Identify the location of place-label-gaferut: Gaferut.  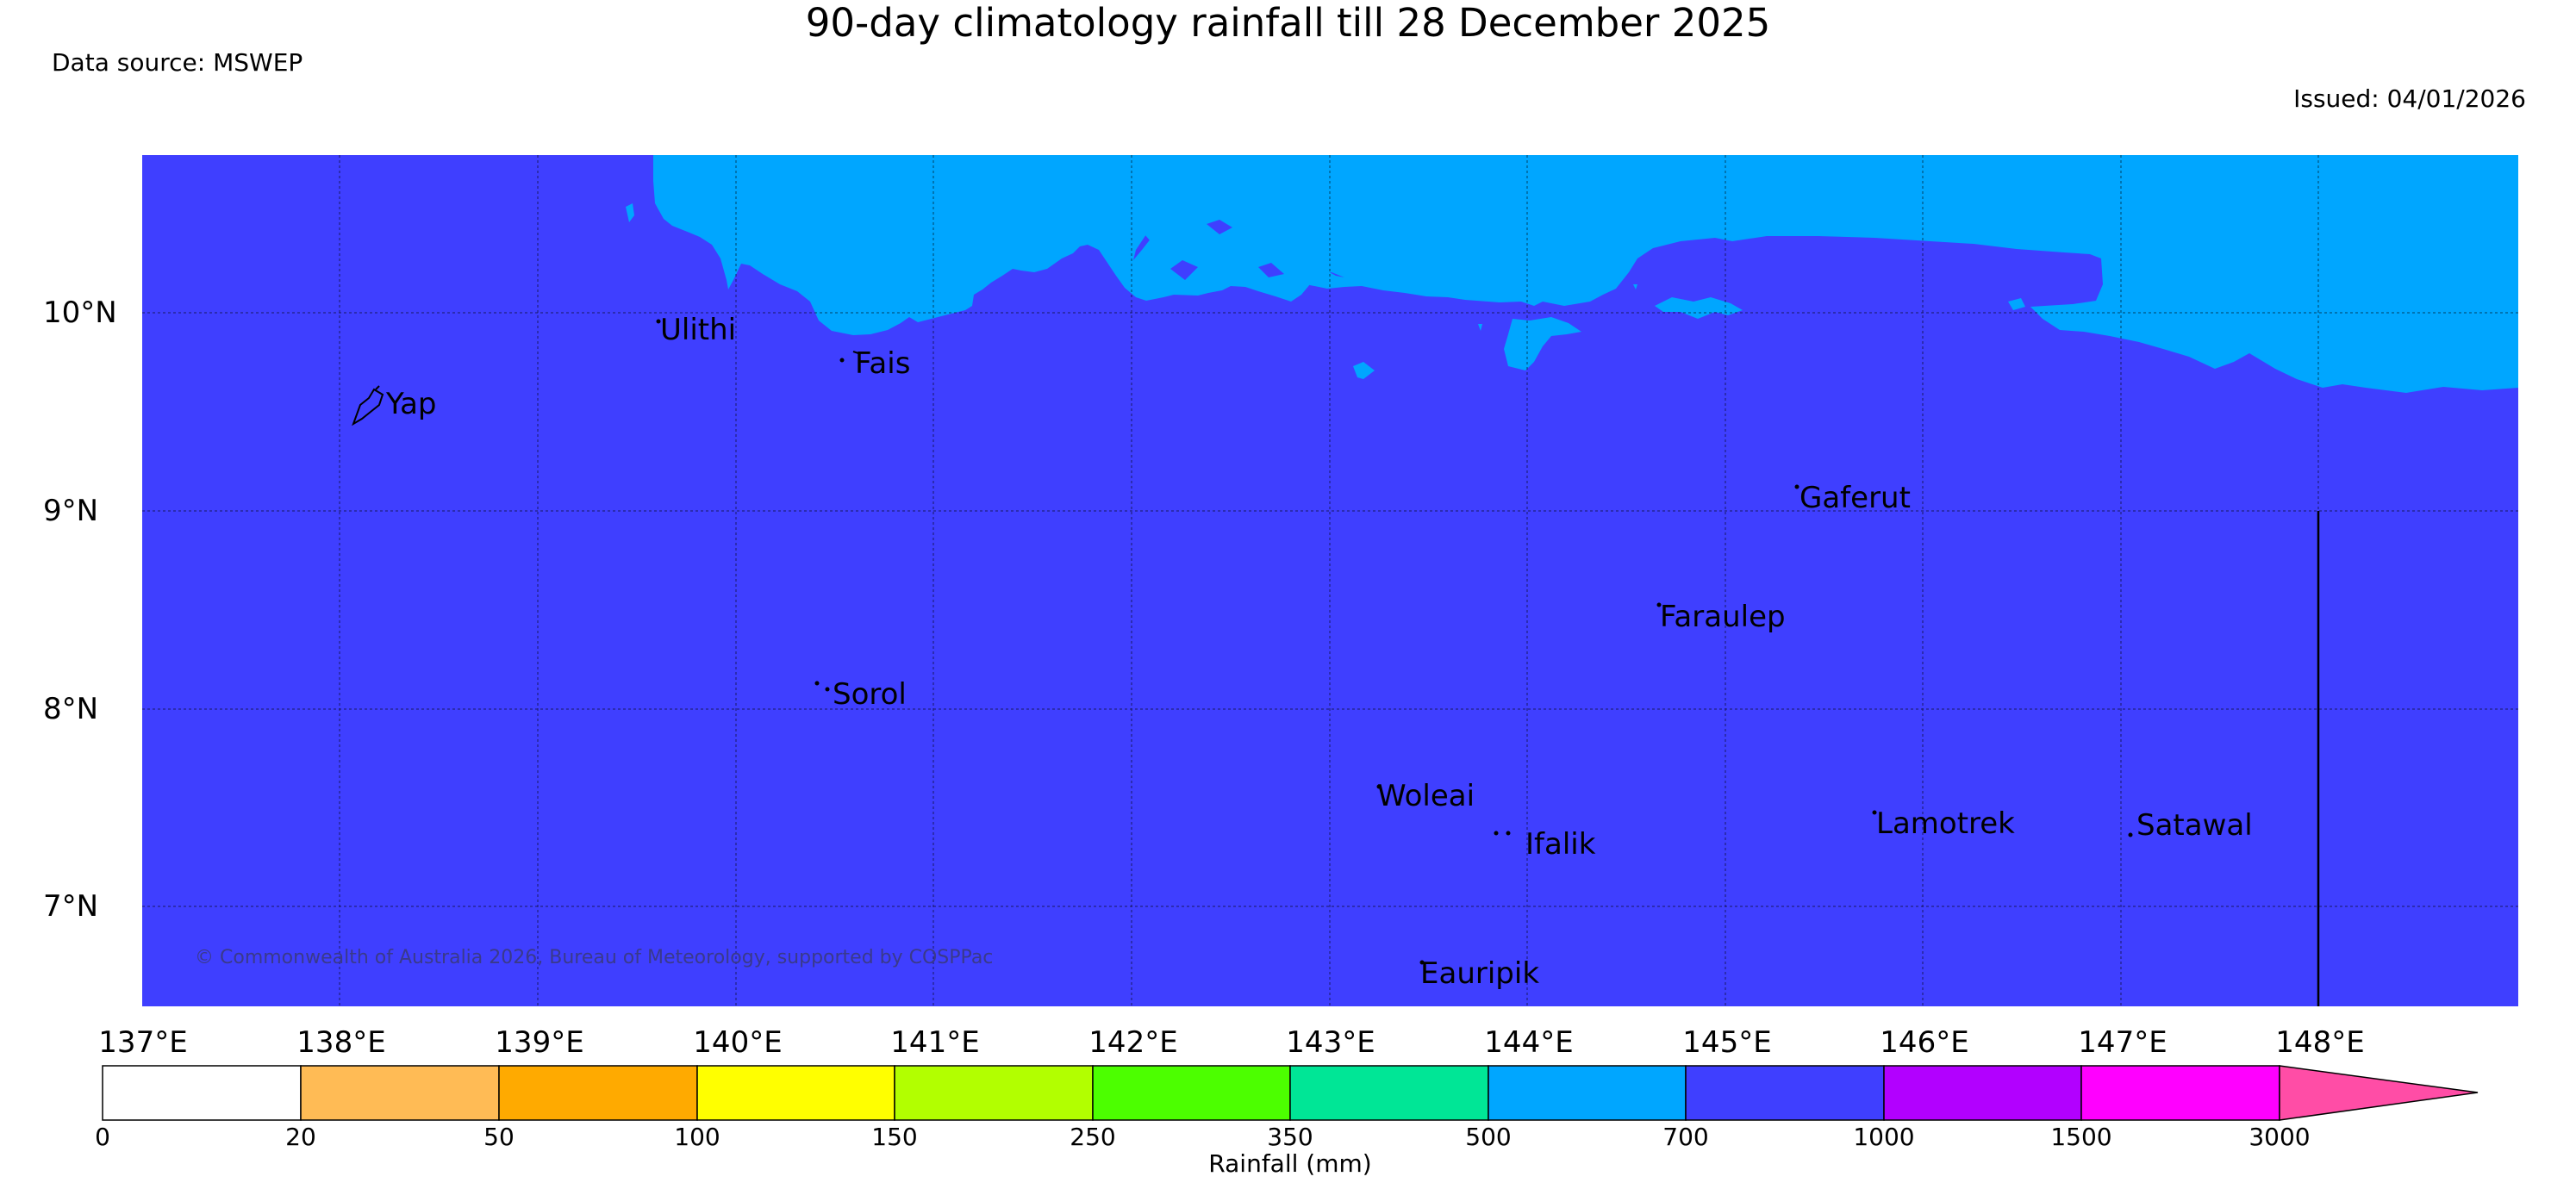
(1855, 498).